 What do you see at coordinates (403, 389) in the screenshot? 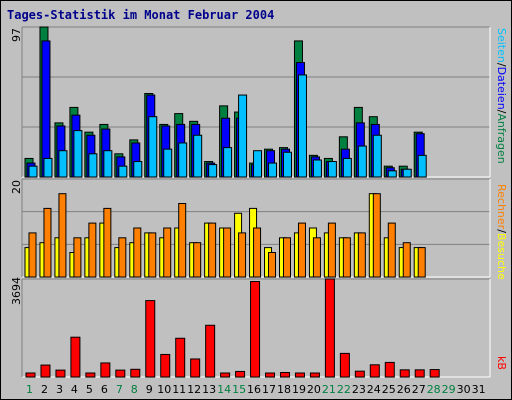
I see `x-tick-label-day-26: 26` at bounding box center [403, 389].